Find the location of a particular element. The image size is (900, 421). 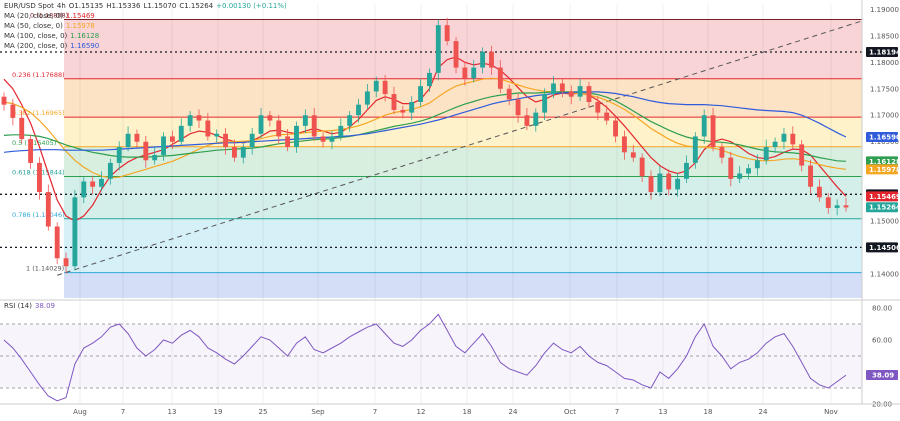

price-tag-label: 1.15469 is located at coordinates (884, 197).